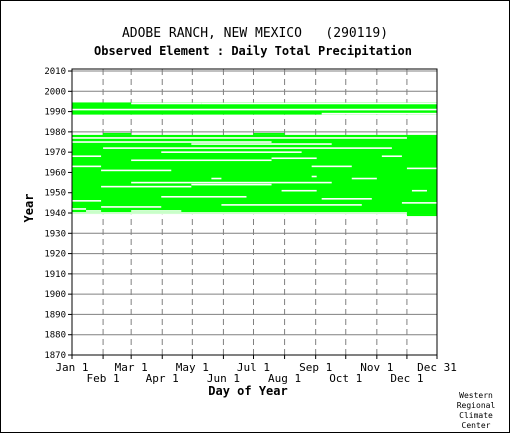 The image size is (510, 433). I want to click on x-tick-label: Dec 31, so click(437, 367).